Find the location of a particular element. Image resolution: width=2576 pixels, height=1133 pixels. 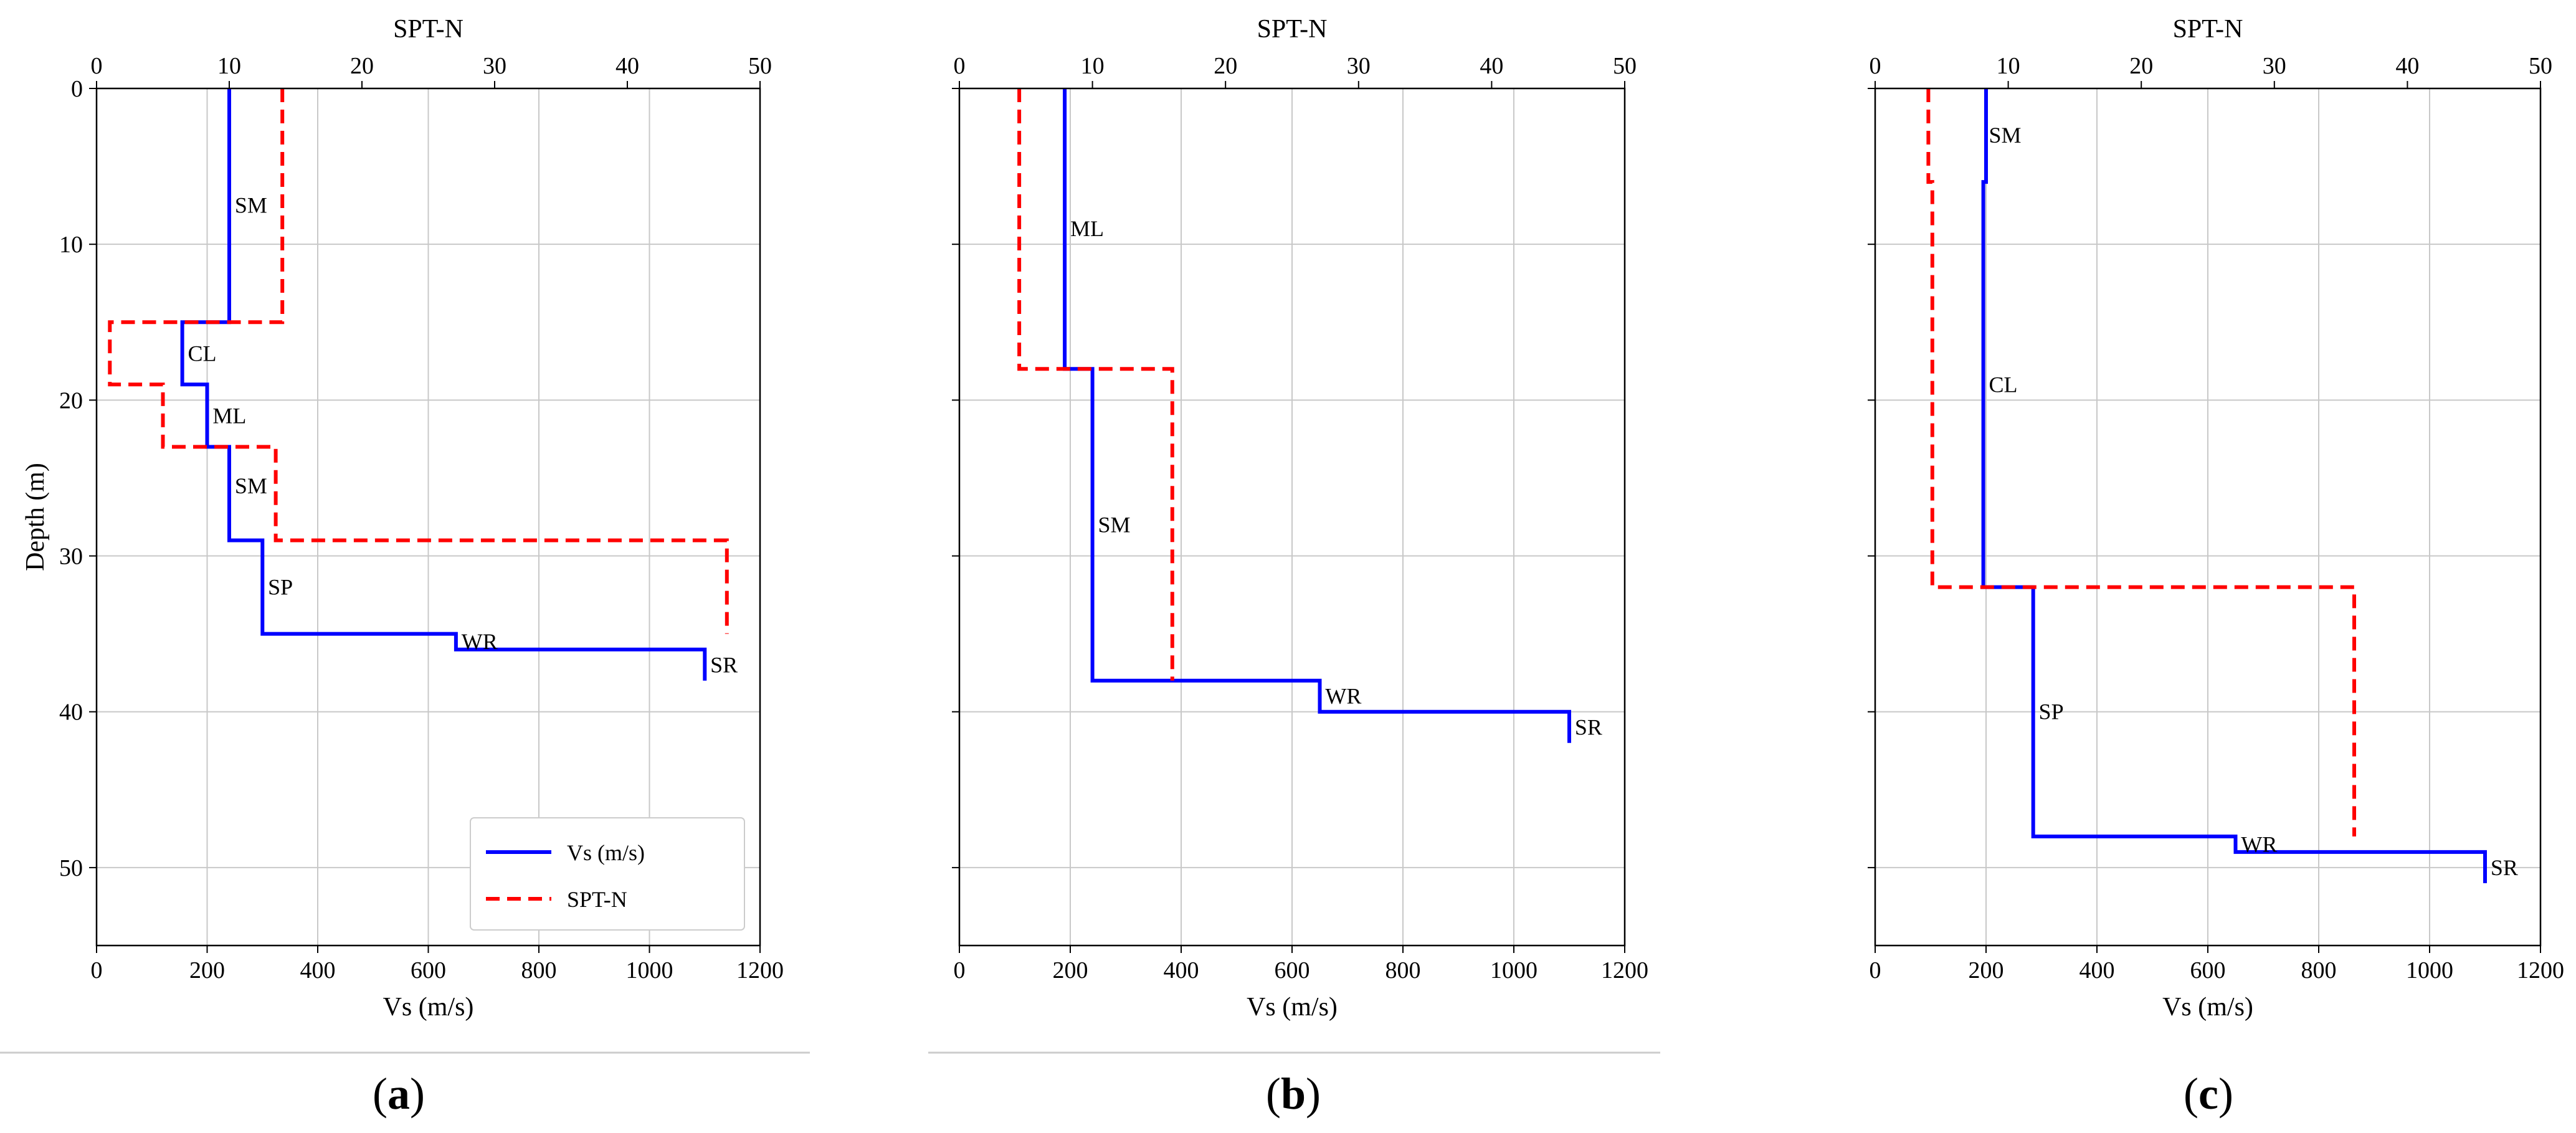

panel-letter: b is located at coordinates (1293, 1094).